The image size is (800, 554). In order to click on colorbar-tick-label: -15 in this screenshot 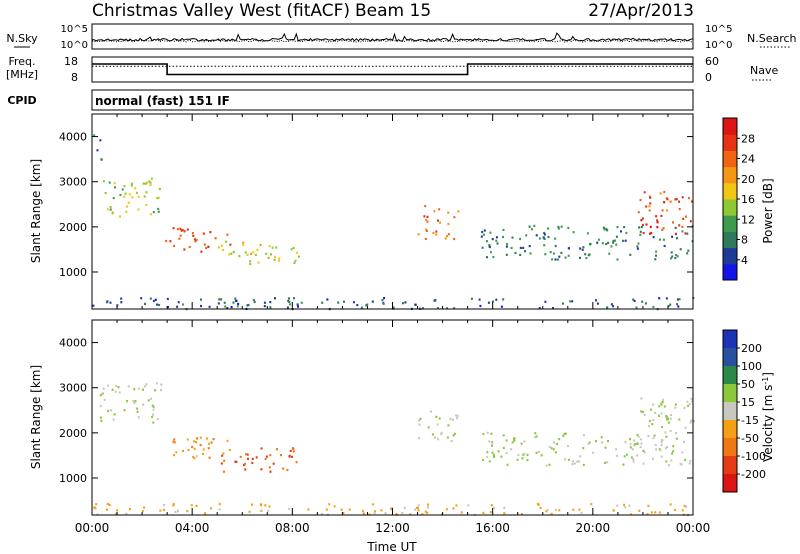, I will do `click(750, 420)`.